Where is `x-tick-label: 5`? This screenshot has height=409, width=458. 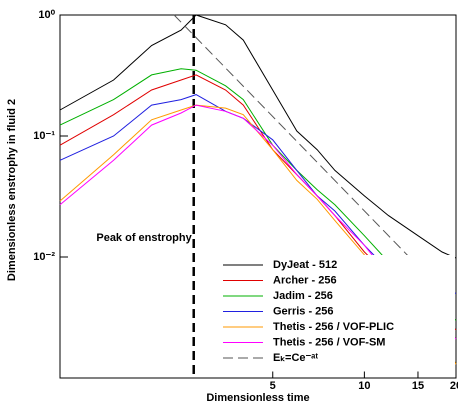 x-tick-label: 5 is located at coordinates (273, 386).